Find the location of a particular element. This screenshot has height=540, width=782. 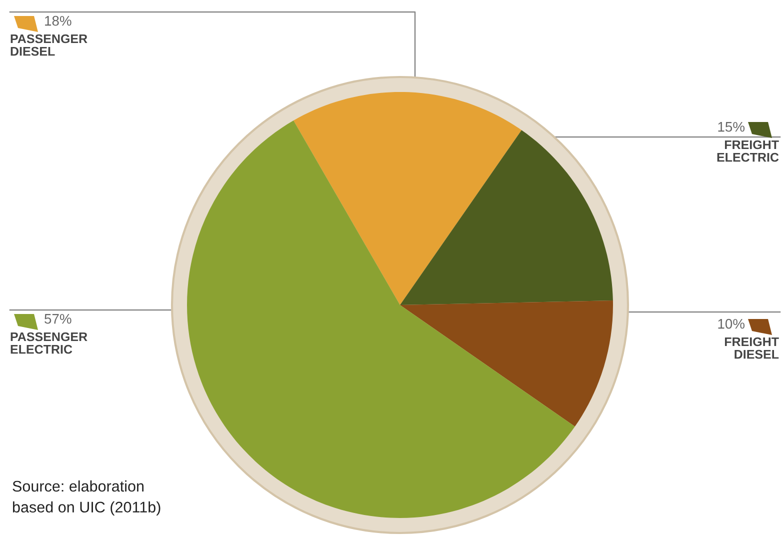

legend-label: FREIGHT DIESEL is located at coordinates (751, 348).